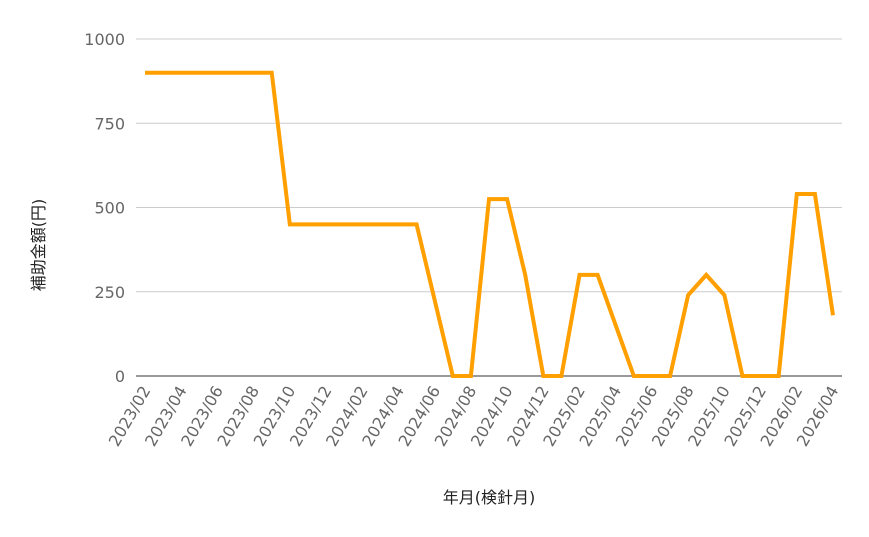  What do you see at coordinates (104, 39) in the screenshot?
I see `y-tick-label: 1000` at bounding box center [104, 39].